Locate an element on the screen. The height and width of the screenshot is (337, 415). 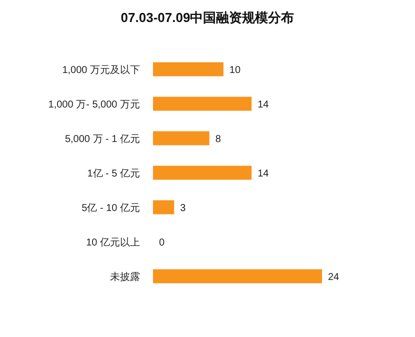
y-tick-label: 未披露 is located at coordinates (125, 276).